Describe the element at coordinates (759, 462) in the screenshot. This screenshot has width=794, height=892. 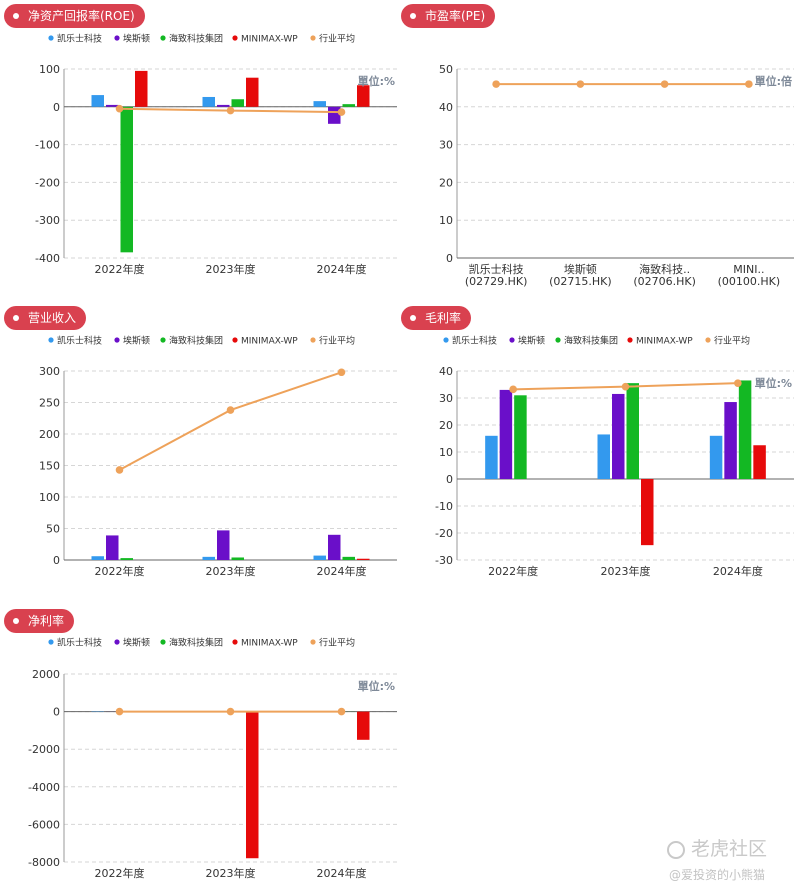
I see `bar-gm-s4-c3` at that location.